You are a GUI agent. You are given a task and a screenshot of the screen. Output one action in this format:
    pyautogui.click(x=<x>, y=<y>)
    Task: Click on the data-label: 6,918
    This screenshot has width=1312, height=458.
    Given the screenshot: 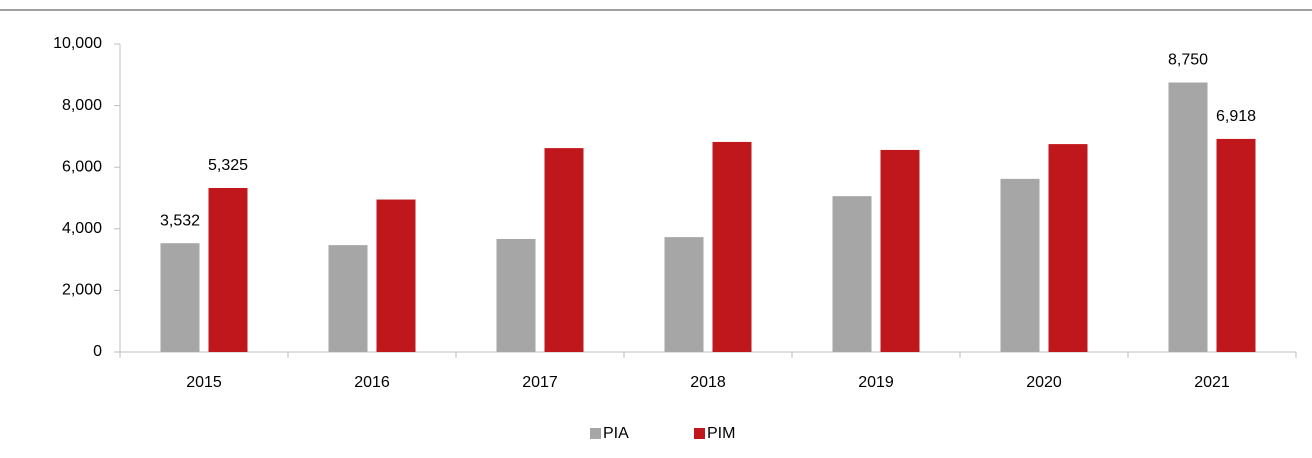 What is the action you would take?
    pyautogui.click(x=1236, y=116)
    